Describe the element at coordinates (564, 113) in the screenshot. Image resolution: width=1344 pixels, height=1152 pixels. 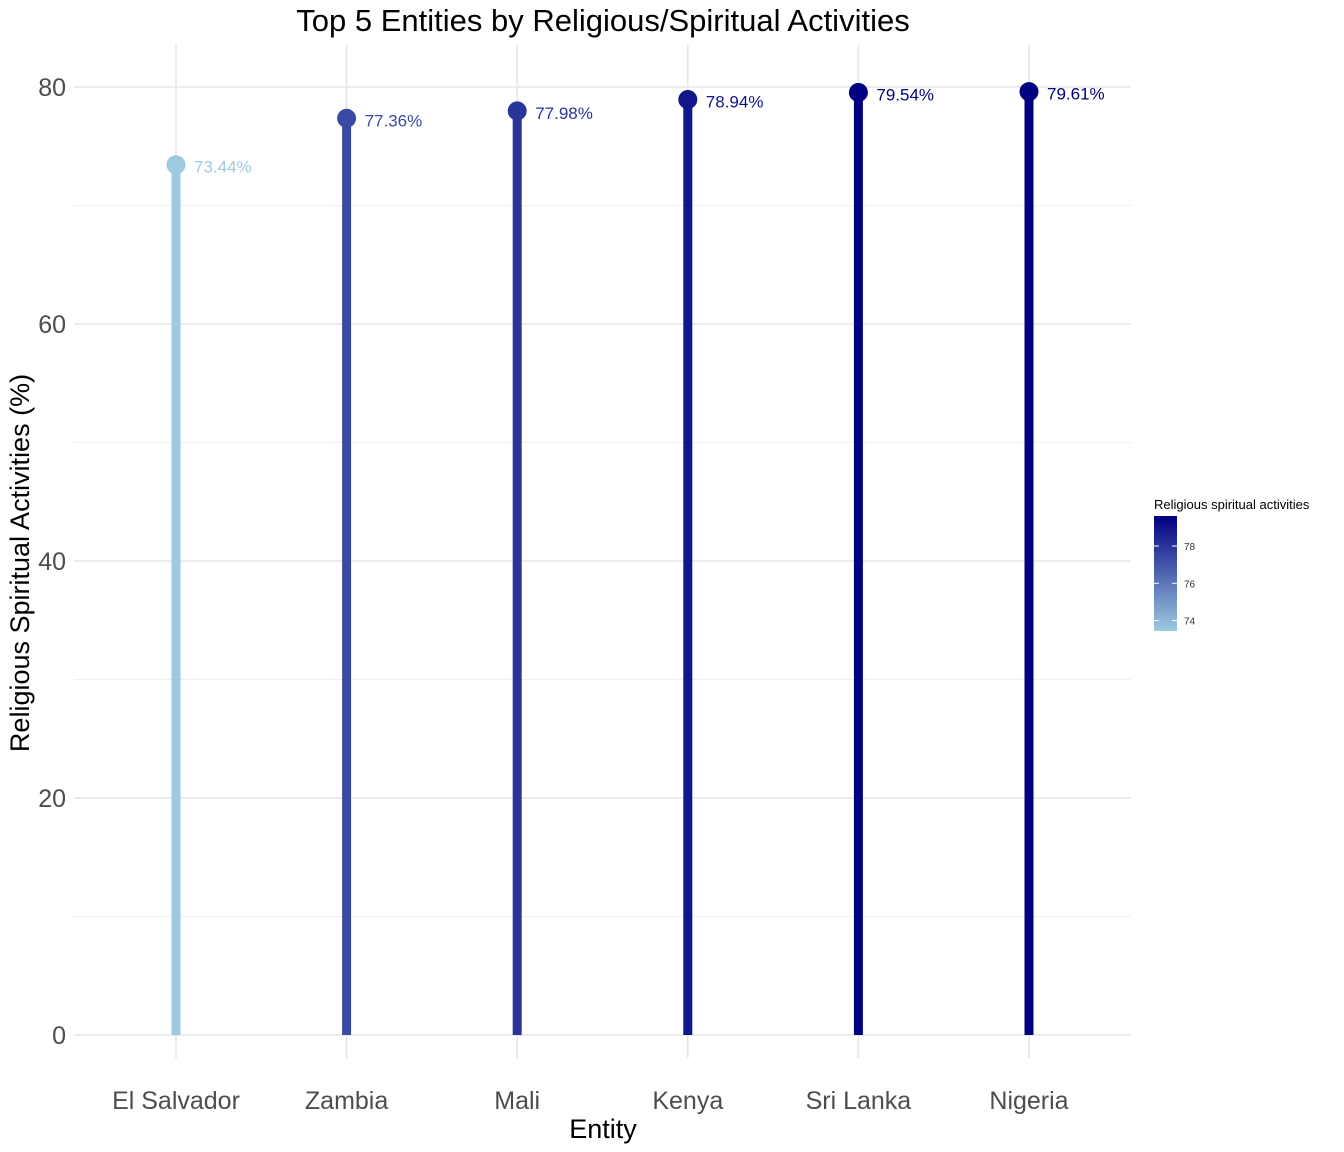
I see `data-label: 77.98%` at that location.